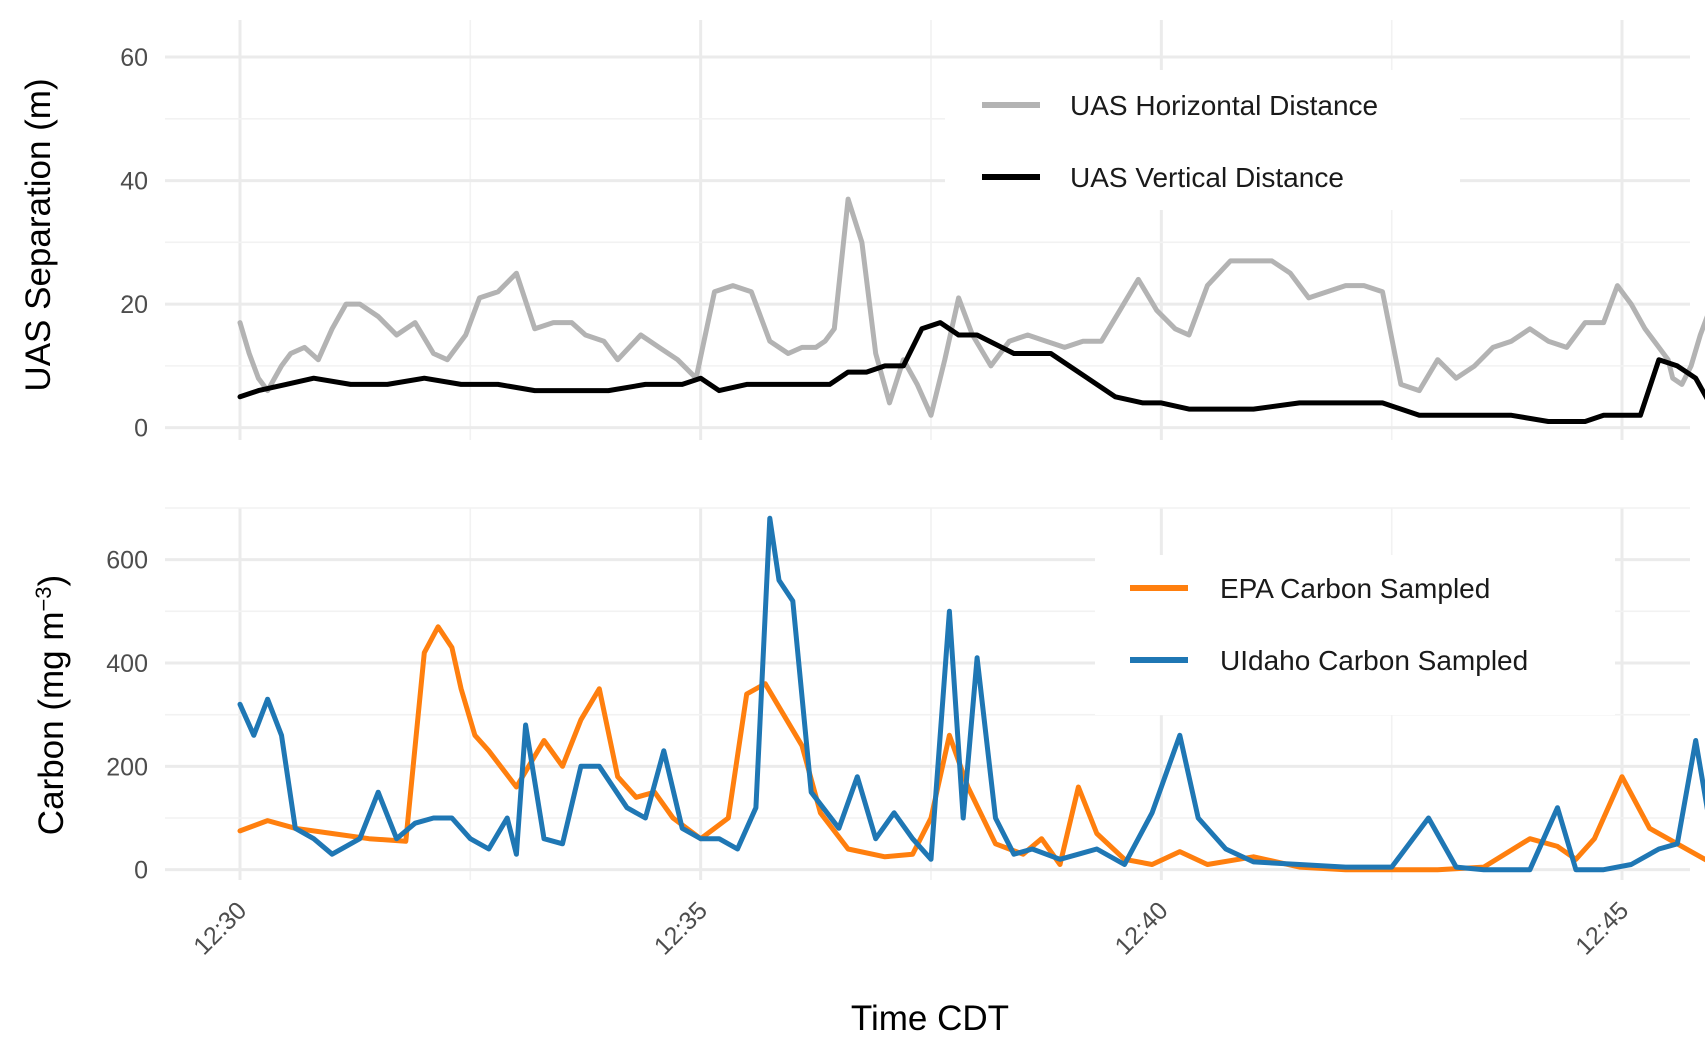  I want to click on legend-label-horizontal: UAS Horizontal Distance, so click(1224, 105).